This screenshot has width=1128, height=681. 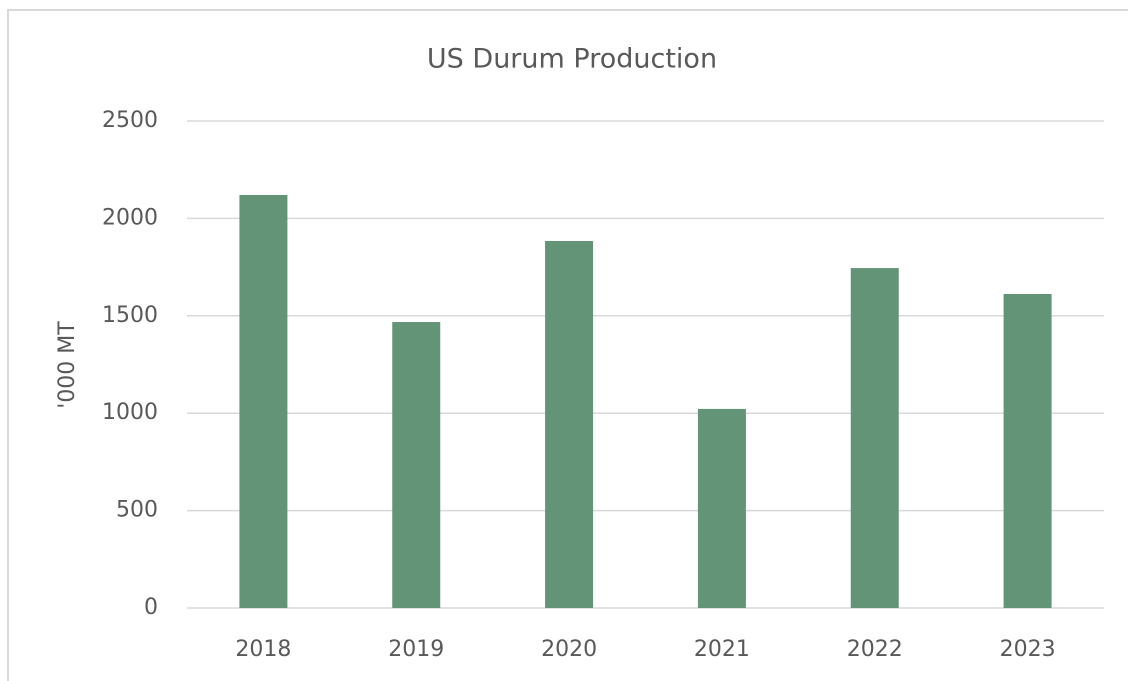 I want to click on y-tick-label: 1000, so click(x=130, y=412).